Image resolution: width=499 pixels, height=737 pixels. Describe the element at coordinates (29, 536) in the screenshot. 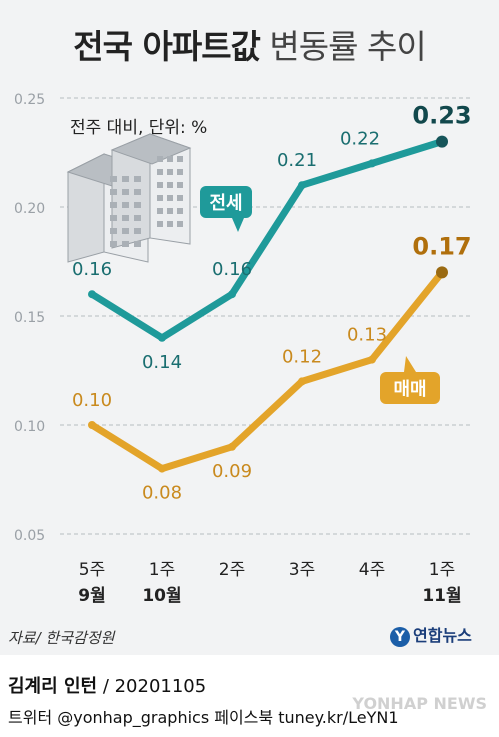

I see `y-tick-label: 0.05` at that location.